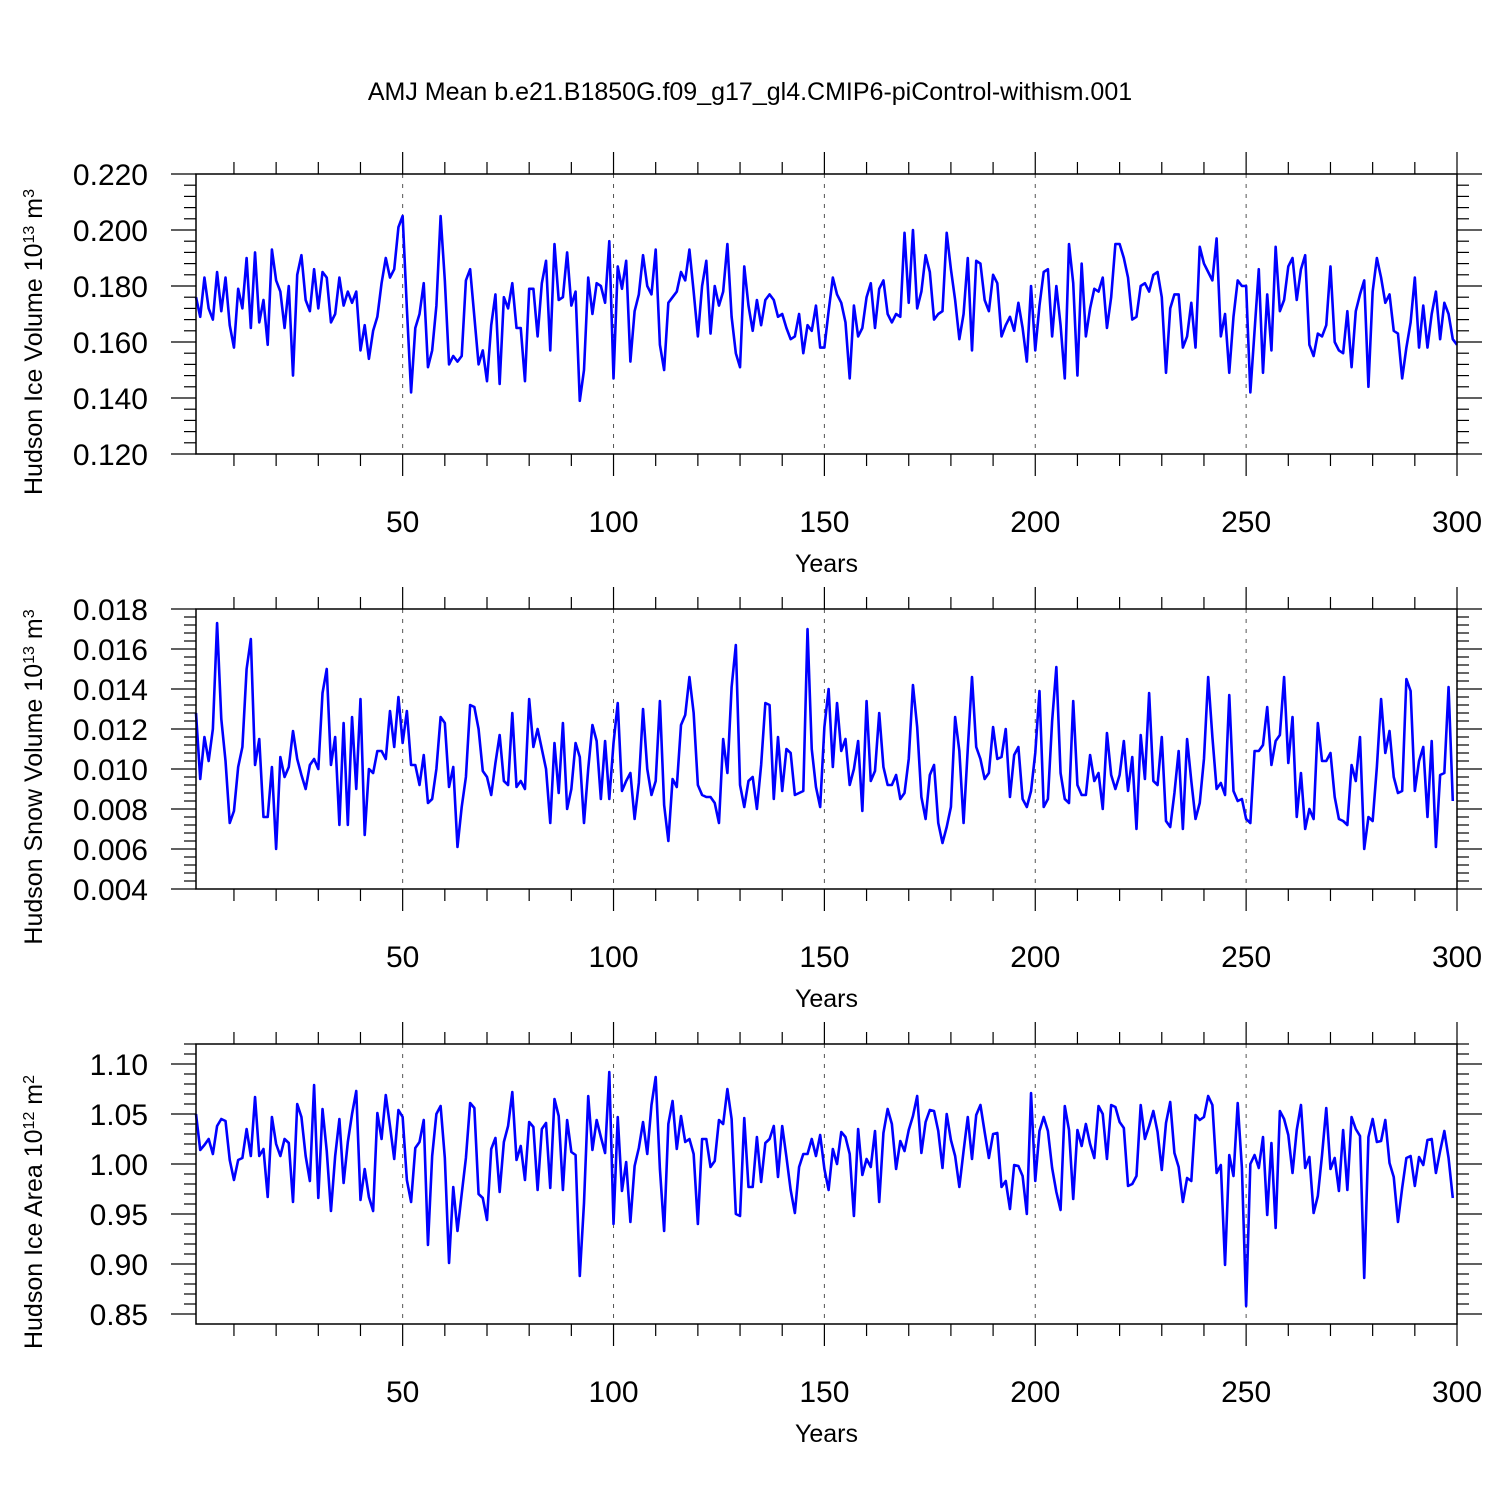 The width and height of the screenshot is (1500, 1500). Describe the element at coordinates (110, 890) in the screenshot. I see `y-tick-label: 0.004` at that location.